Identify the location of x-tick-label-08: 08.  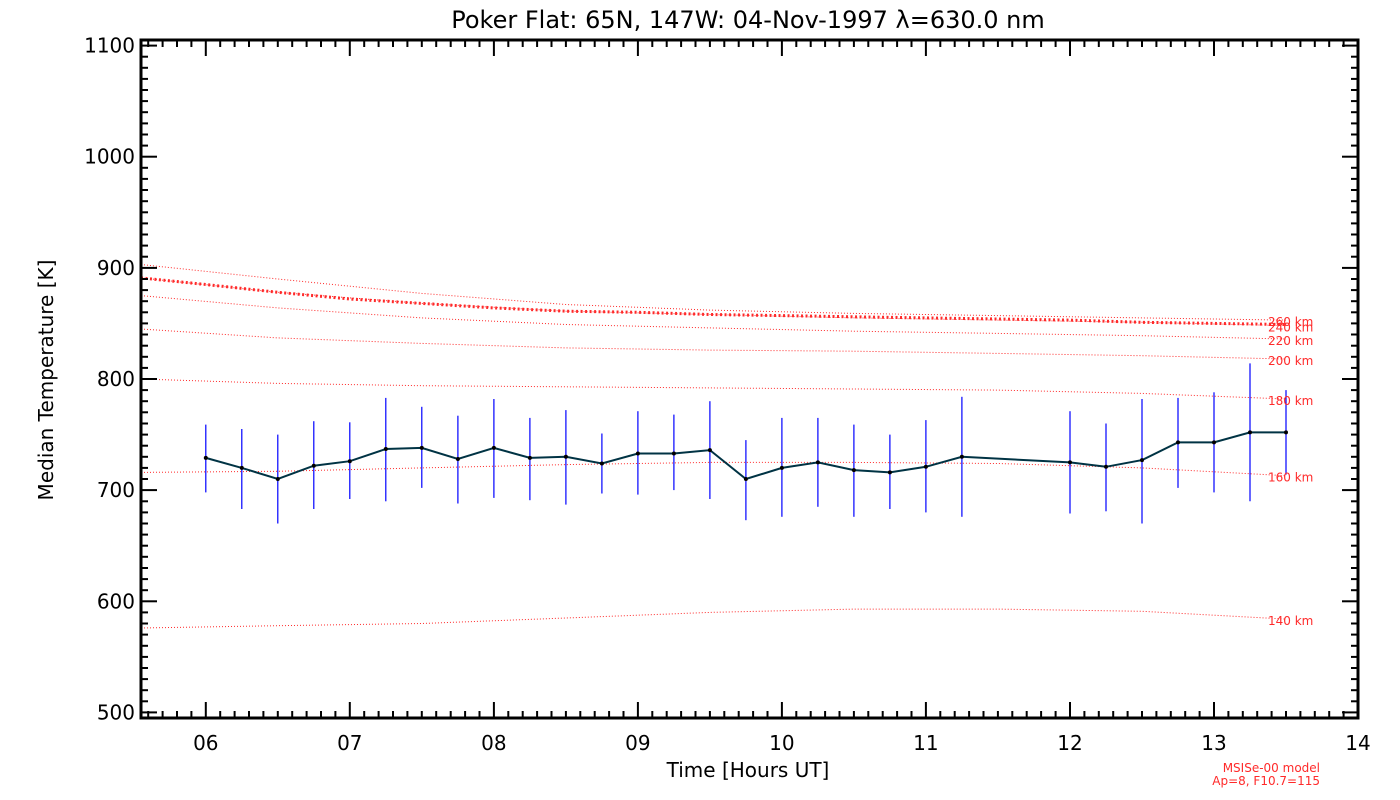
(493, 743).